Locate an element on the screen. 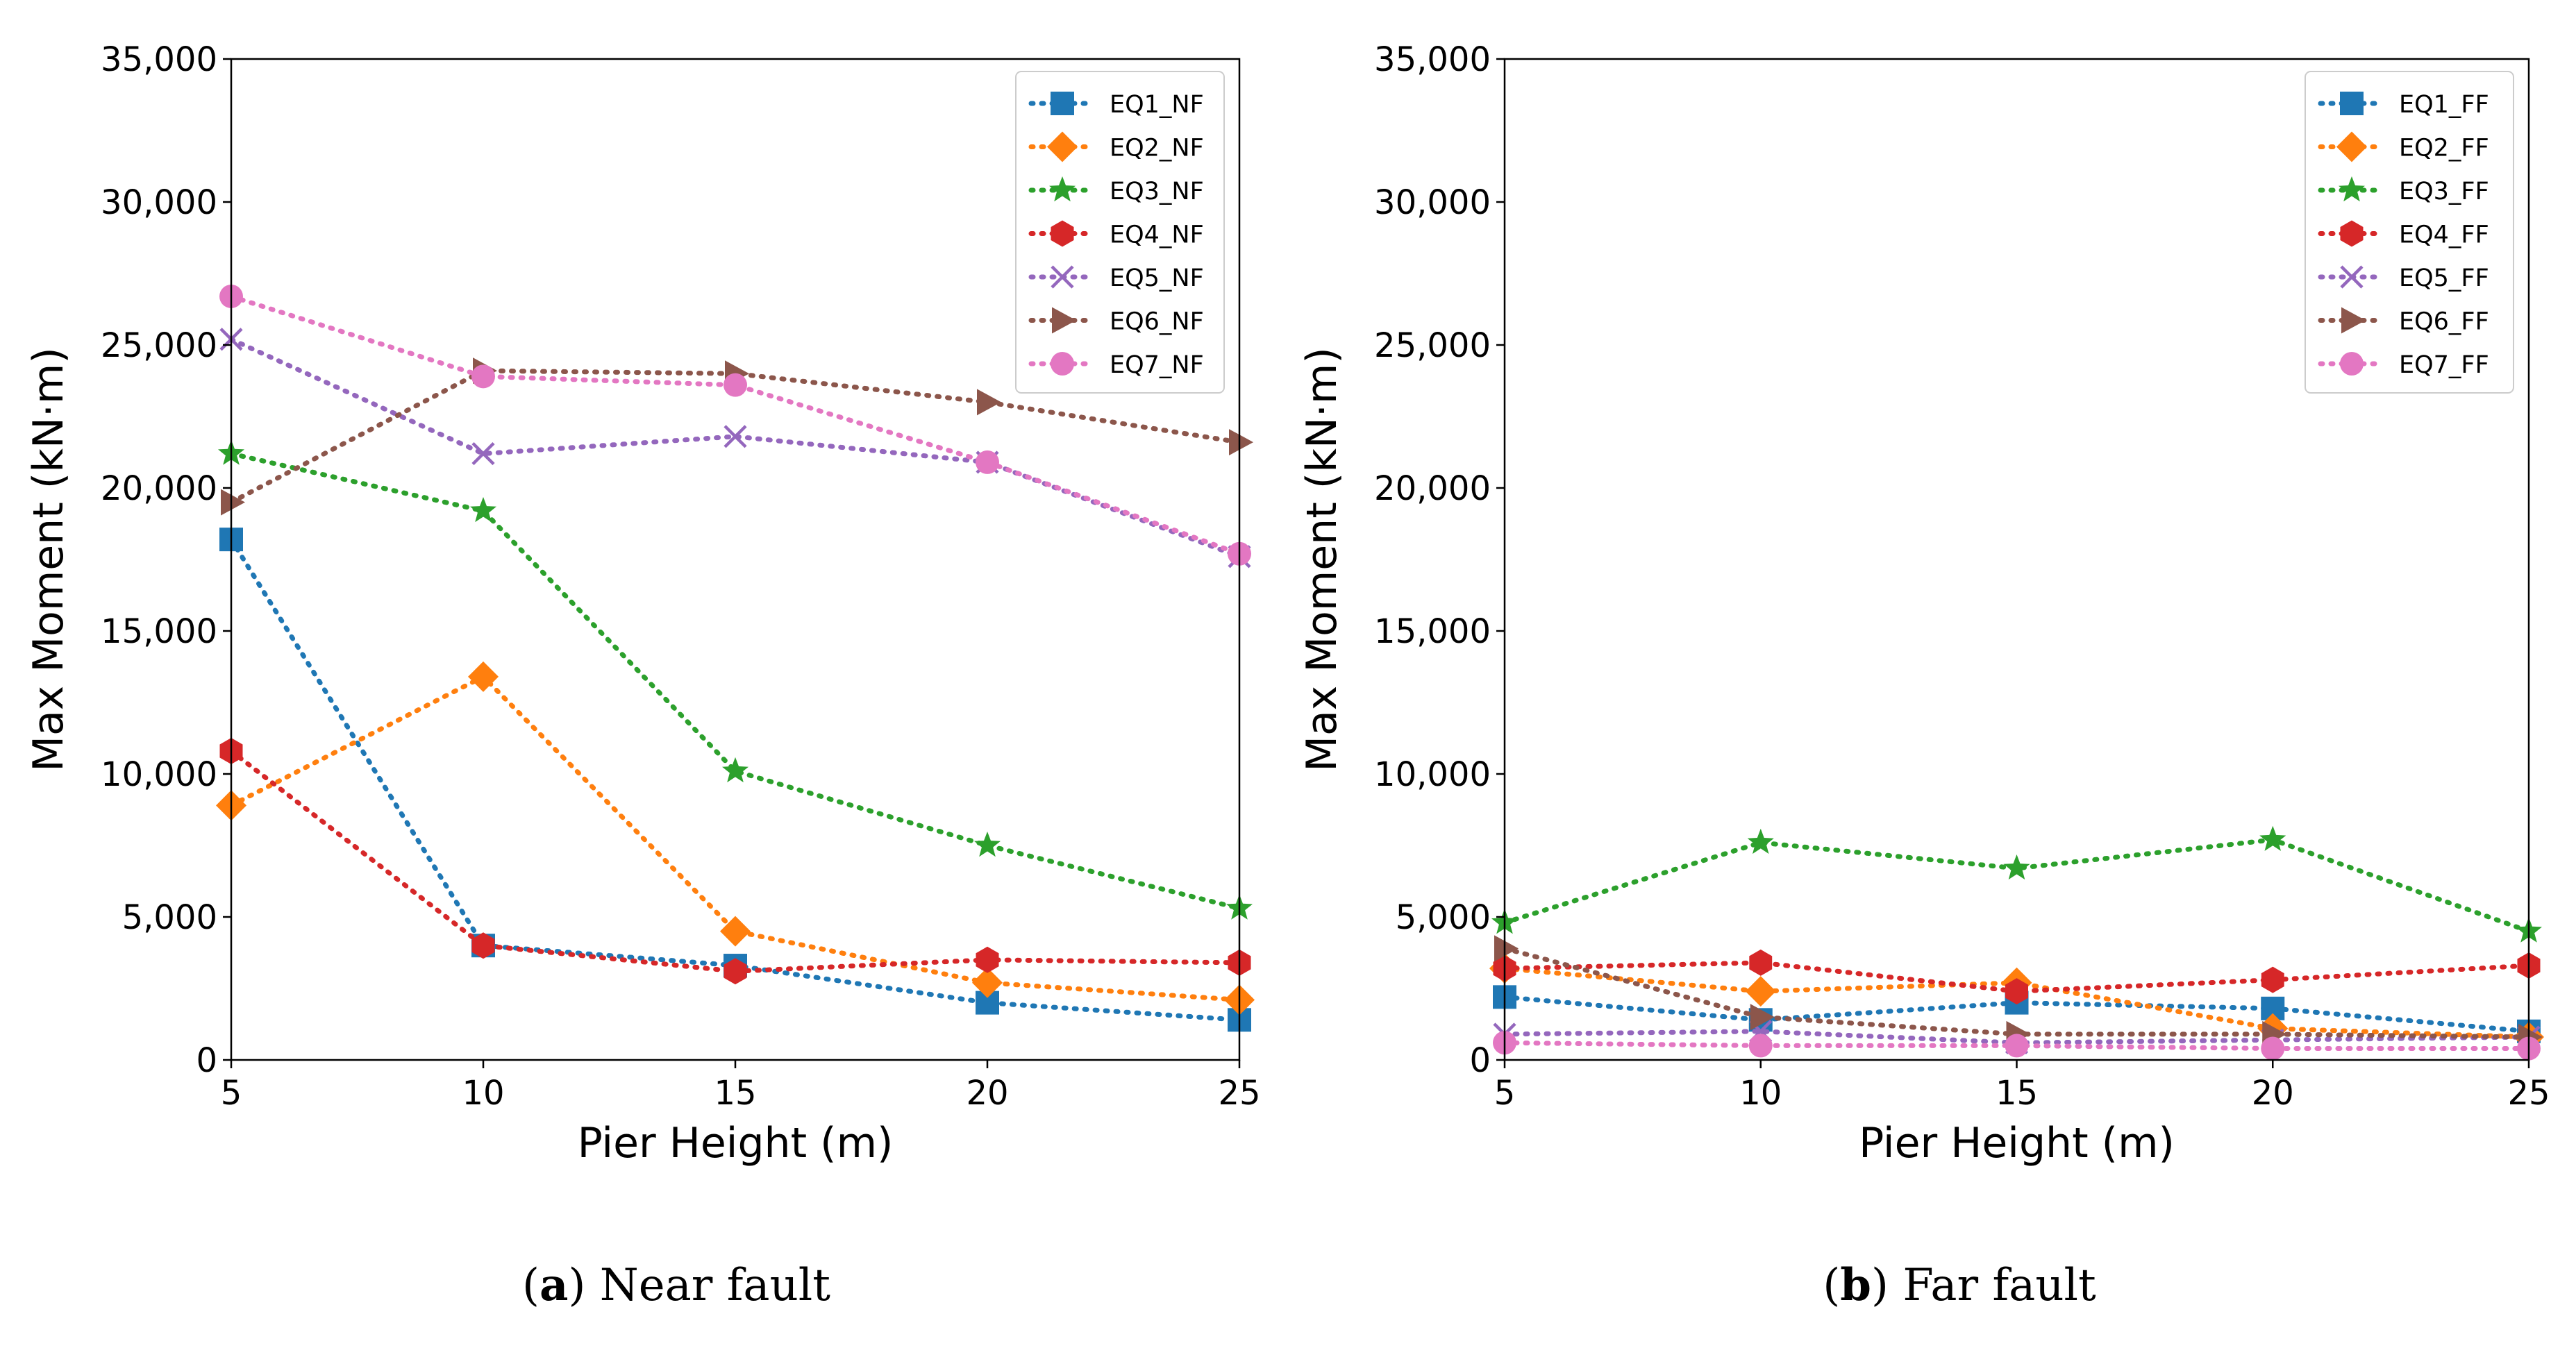  series-EQ4_NF is located at coordinates (735, 861).